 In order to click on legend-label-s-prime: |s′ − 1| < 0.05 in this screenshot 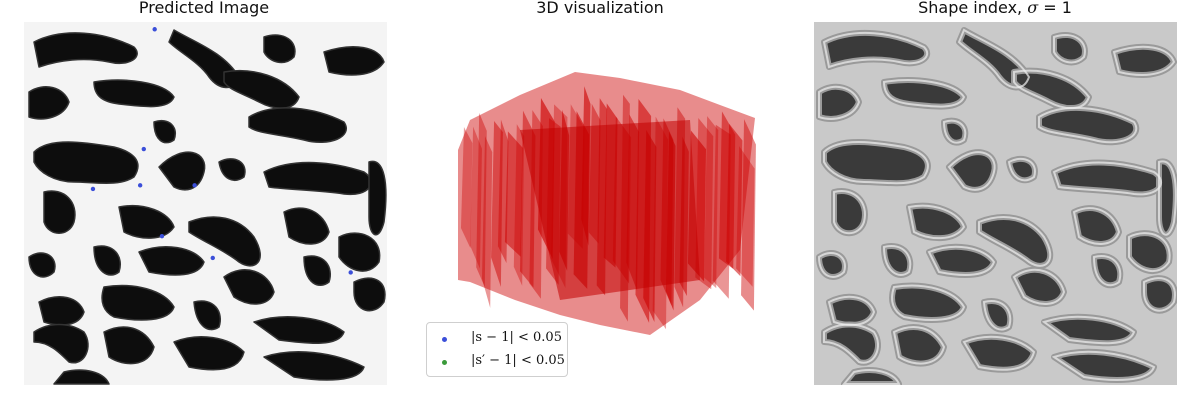, I will do `click(518, 360)`.